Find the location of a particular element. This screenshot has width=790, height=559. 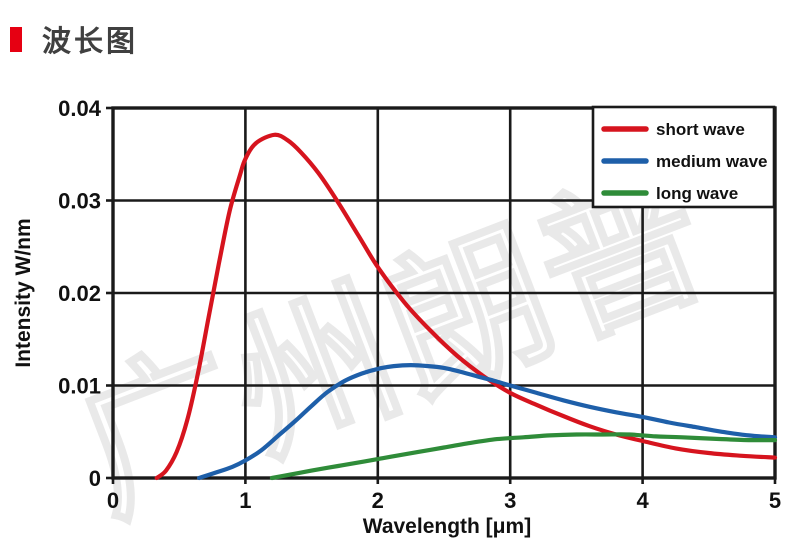

legend-label-medium-wave: medium wave is located at coordinates (712, 161).